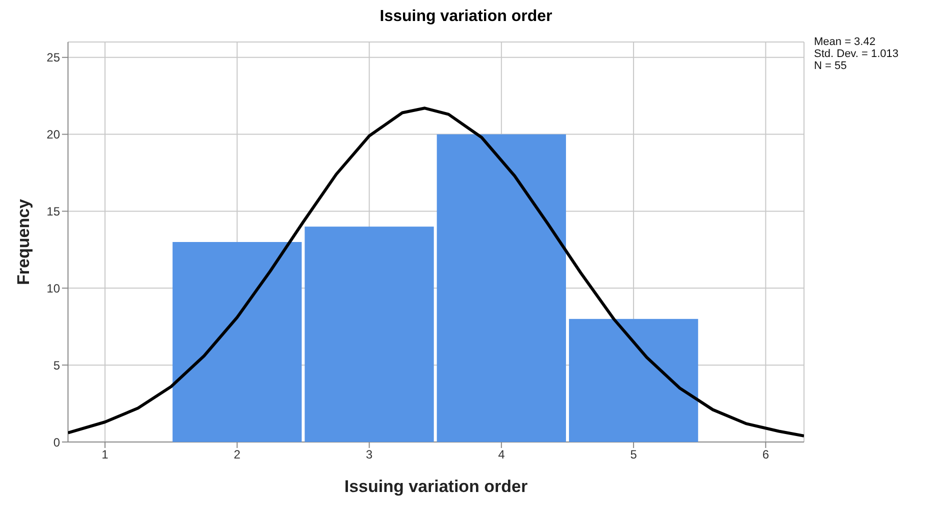  I want to click on x-tick-label: 1, so click(105, 455).